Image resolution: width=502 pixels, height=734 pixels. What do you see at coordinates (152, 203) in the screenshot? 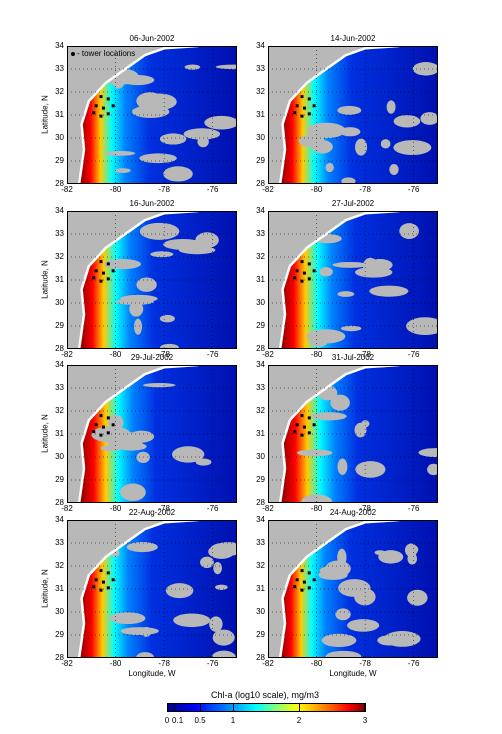
I see `panel-title: 16-Jun-2002` at bounding box center [152, 203].